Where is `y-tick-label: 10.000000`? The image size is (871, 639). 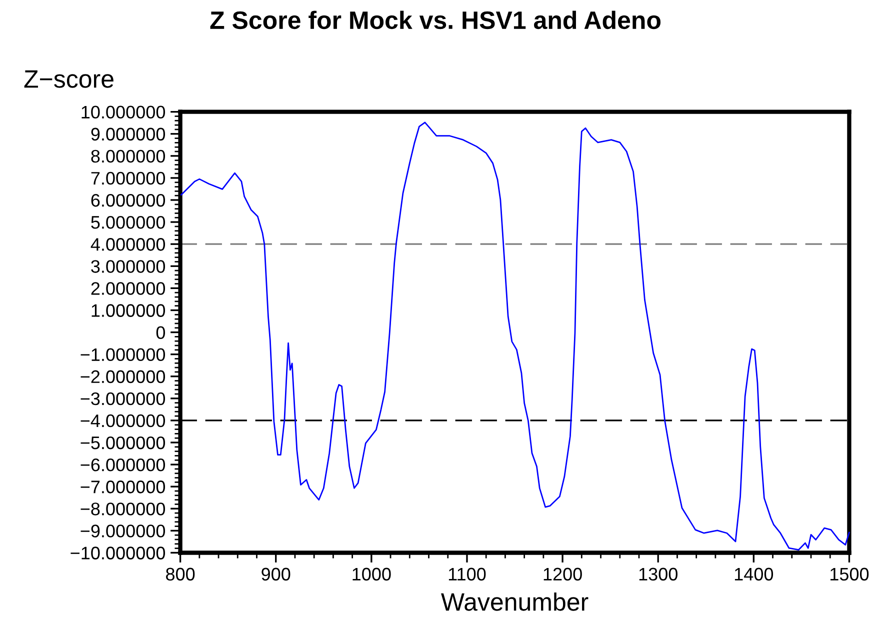
y-tick-label: 10.000000 is located at coordinates (124, 112).